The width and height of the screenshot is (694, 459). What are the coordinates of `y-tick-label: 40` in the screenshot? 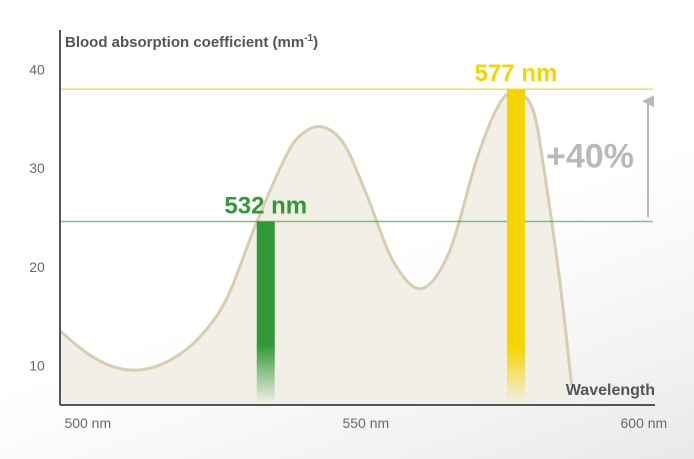 It's located at (37, 69).